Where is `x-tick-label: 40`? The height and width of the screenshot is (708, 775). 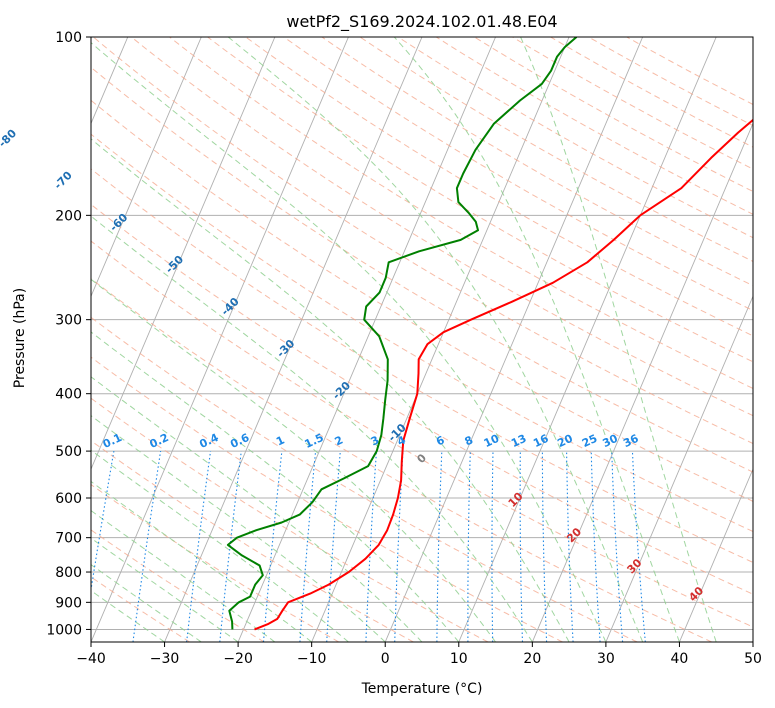
x-tick-label: 40 is located at coordinates (680, 659).